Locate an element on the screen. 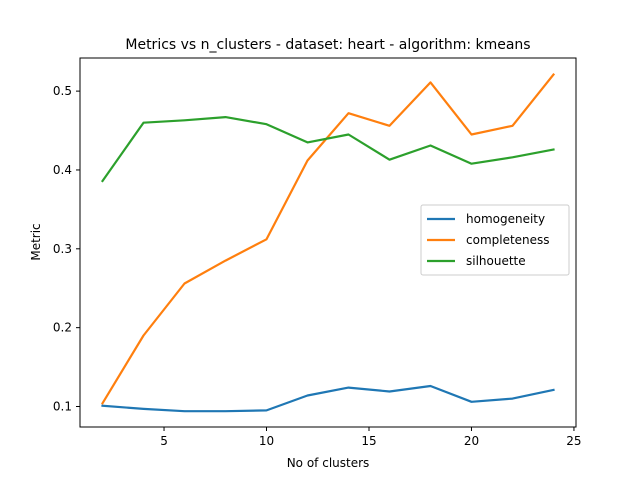  x-tick-label: 5 is located at coordinates (164, 441).